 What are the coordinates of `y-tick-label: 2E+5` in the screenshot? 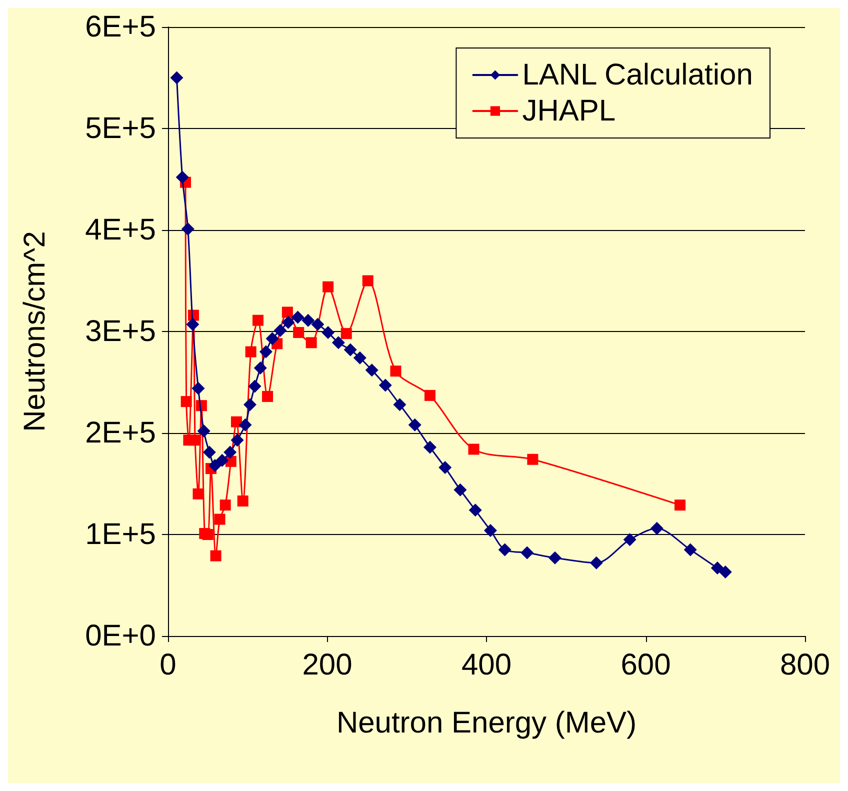 It's located at (120, 433).